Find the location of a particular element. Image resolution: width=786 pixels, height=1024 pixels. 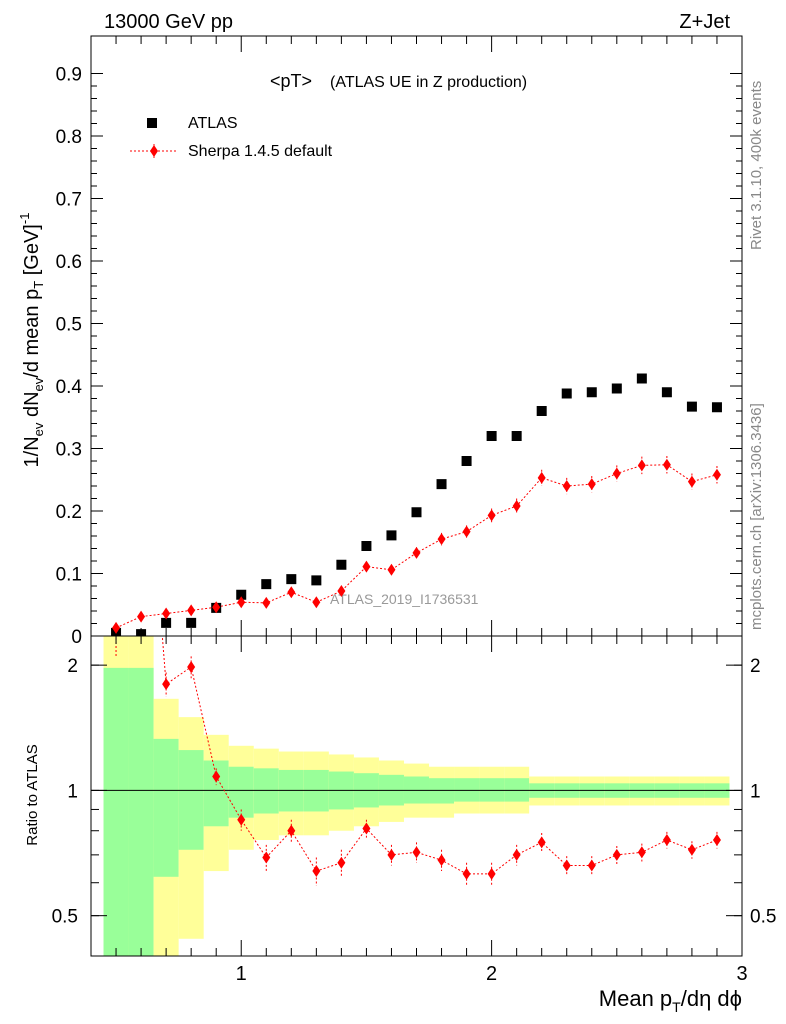

main-ytick-label: 0.8 is located at coordinates (69, 137).